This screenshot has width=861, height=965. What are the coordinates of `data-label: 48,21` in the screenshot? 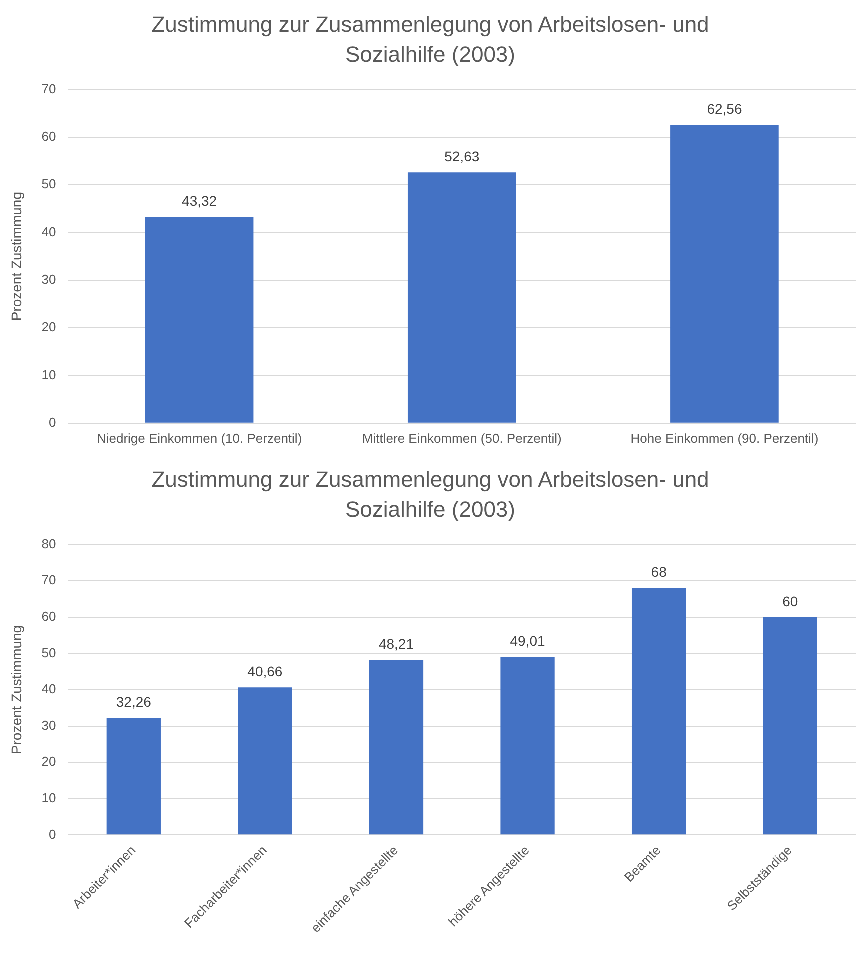 It's located at (396, 644).